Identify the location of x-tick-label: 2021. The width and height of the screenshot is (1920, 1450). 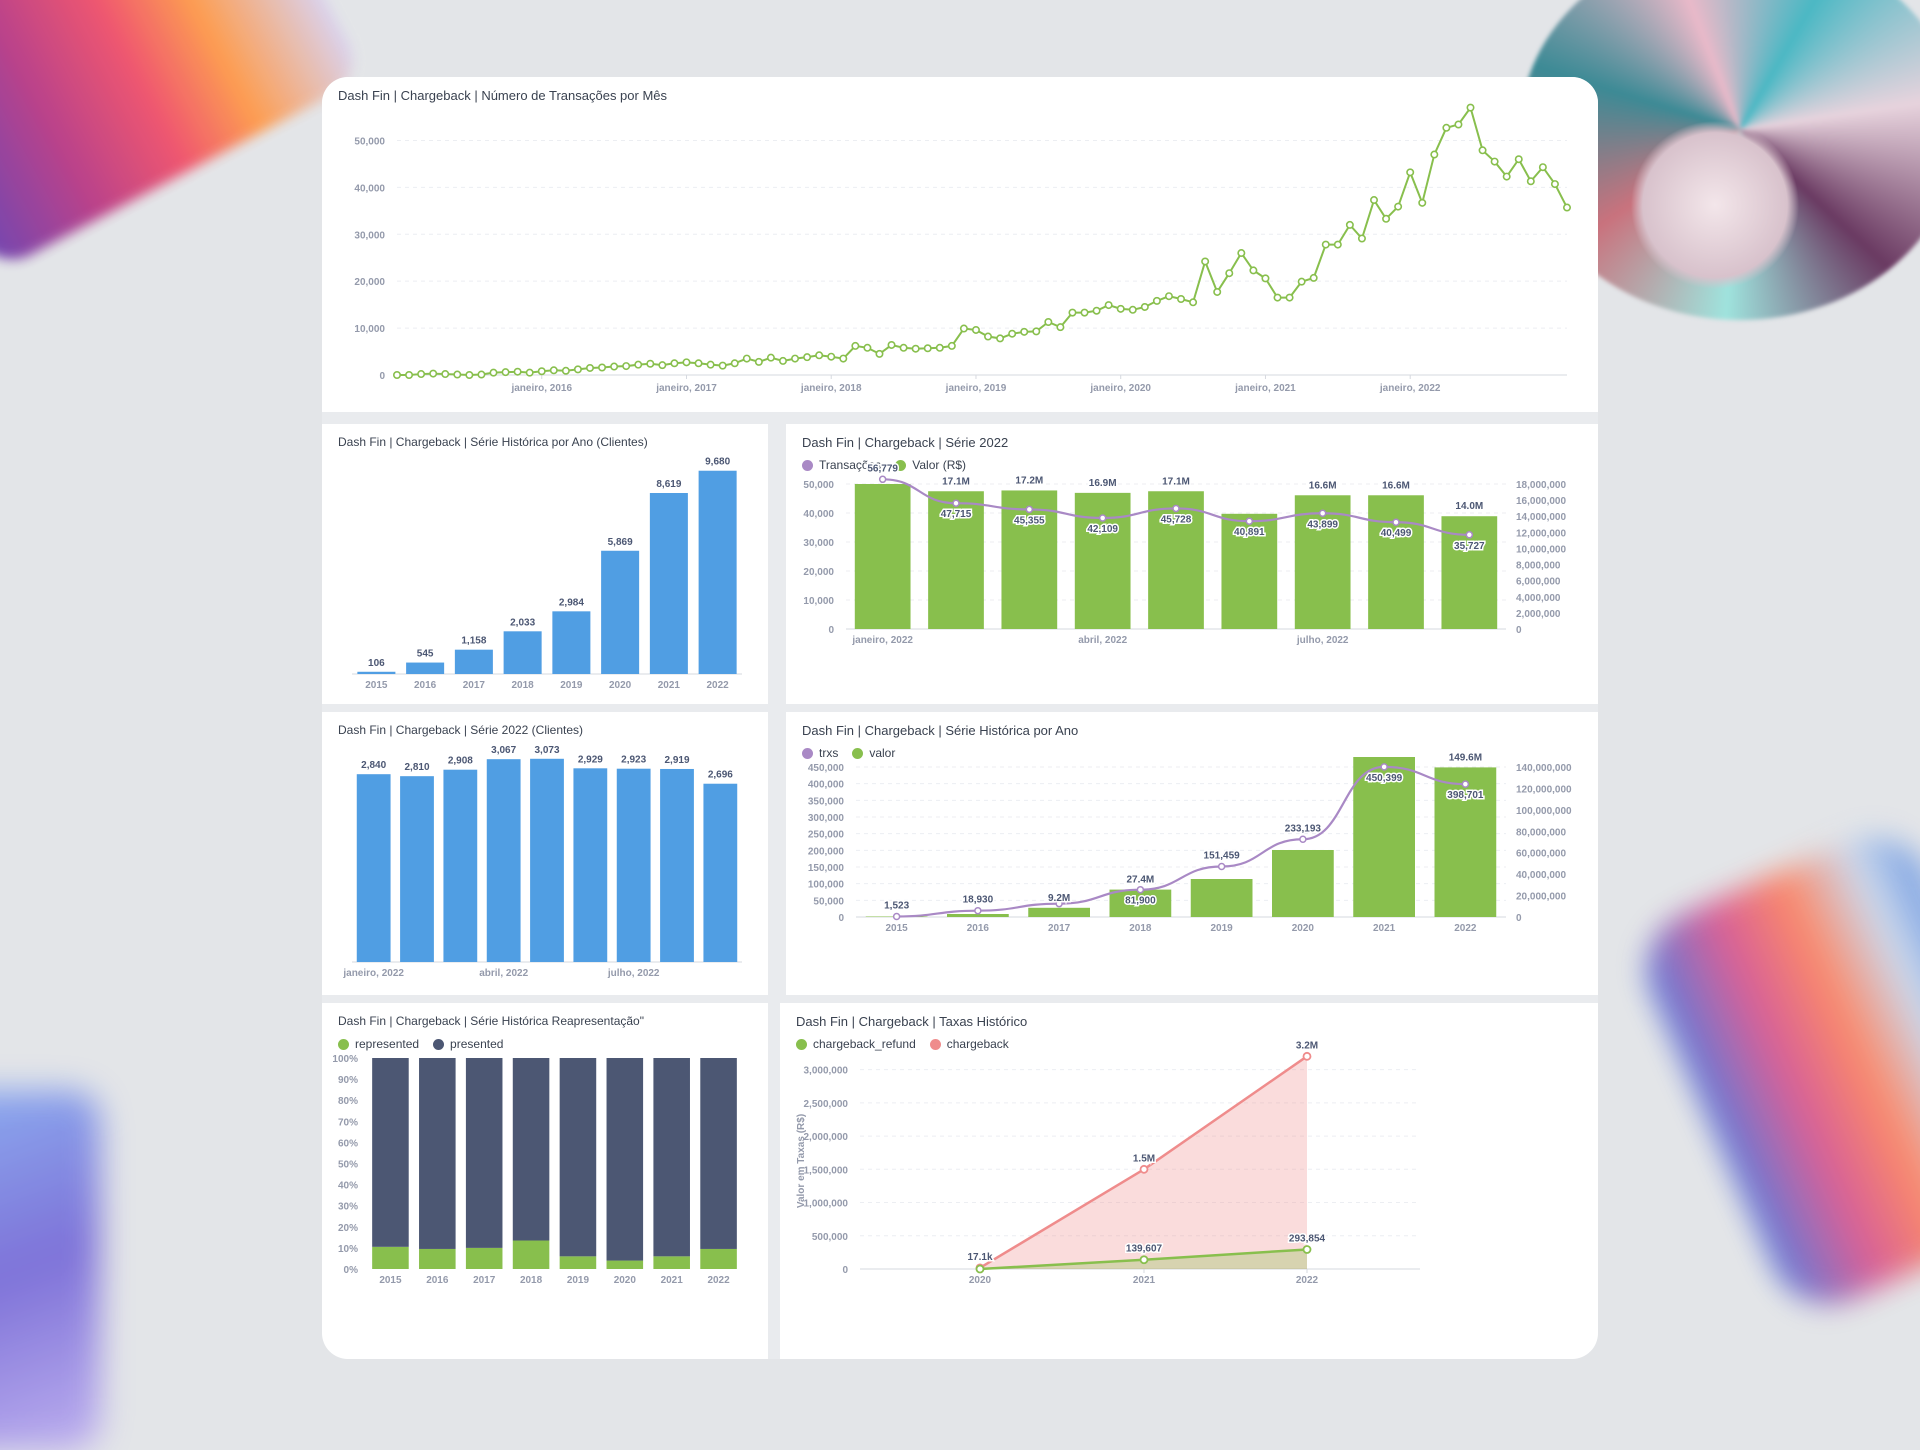
(1144, 1280).